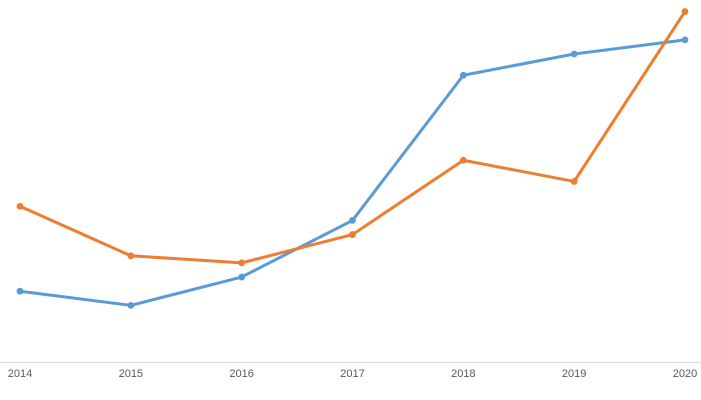 The image size is (701, 400). I want to click on data-point-orange-2017, so click(352, 234).